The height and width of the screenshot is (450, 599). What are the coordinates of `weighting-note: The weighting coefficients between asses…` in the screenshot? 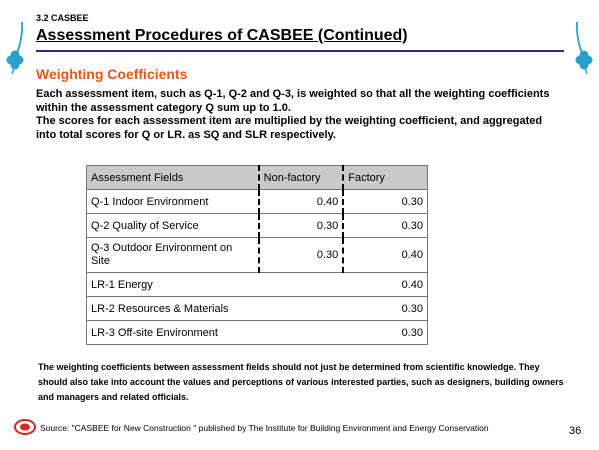 It's located at (301, 382).